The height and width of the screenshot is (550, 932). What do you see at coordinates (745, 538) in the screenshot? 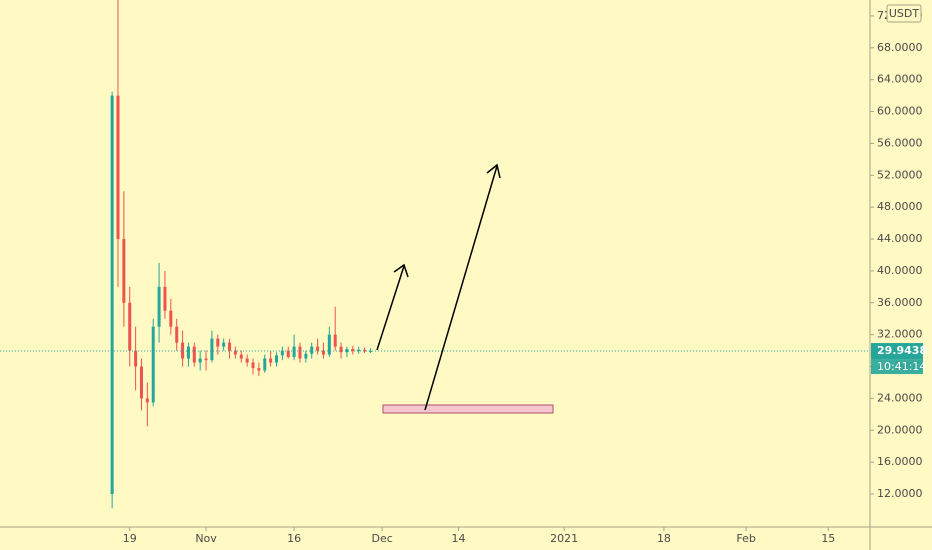
I see `x-tick-label: Feb` at bounding box center [745, 538].